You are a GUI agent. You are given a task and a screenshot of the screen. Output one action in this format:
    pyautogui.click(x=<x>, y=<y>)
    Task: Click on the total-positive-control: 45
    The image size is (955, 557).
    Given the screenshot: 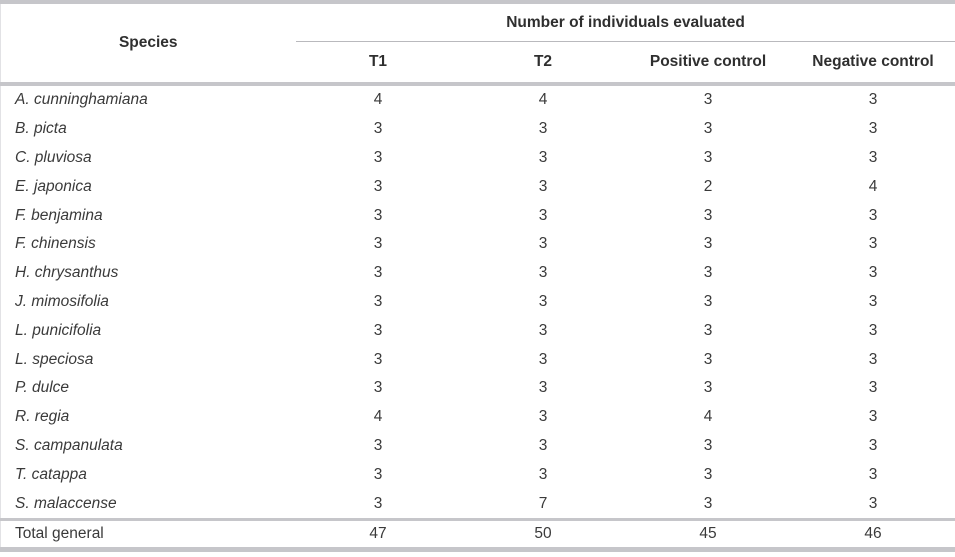 What is the action you would take?
    pyautogui.click(x=708, y=534)
    